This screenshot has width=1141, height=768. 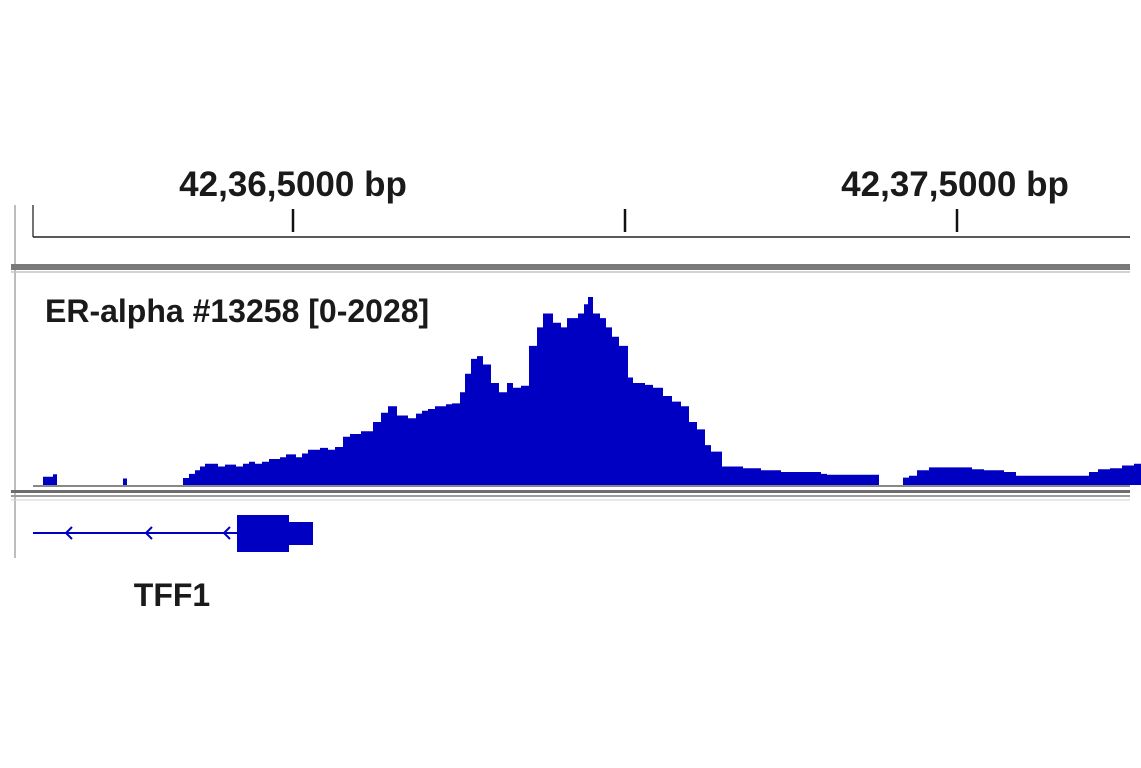 I want to click on gene-name-label: TFF1, so click(x=172, y=595).